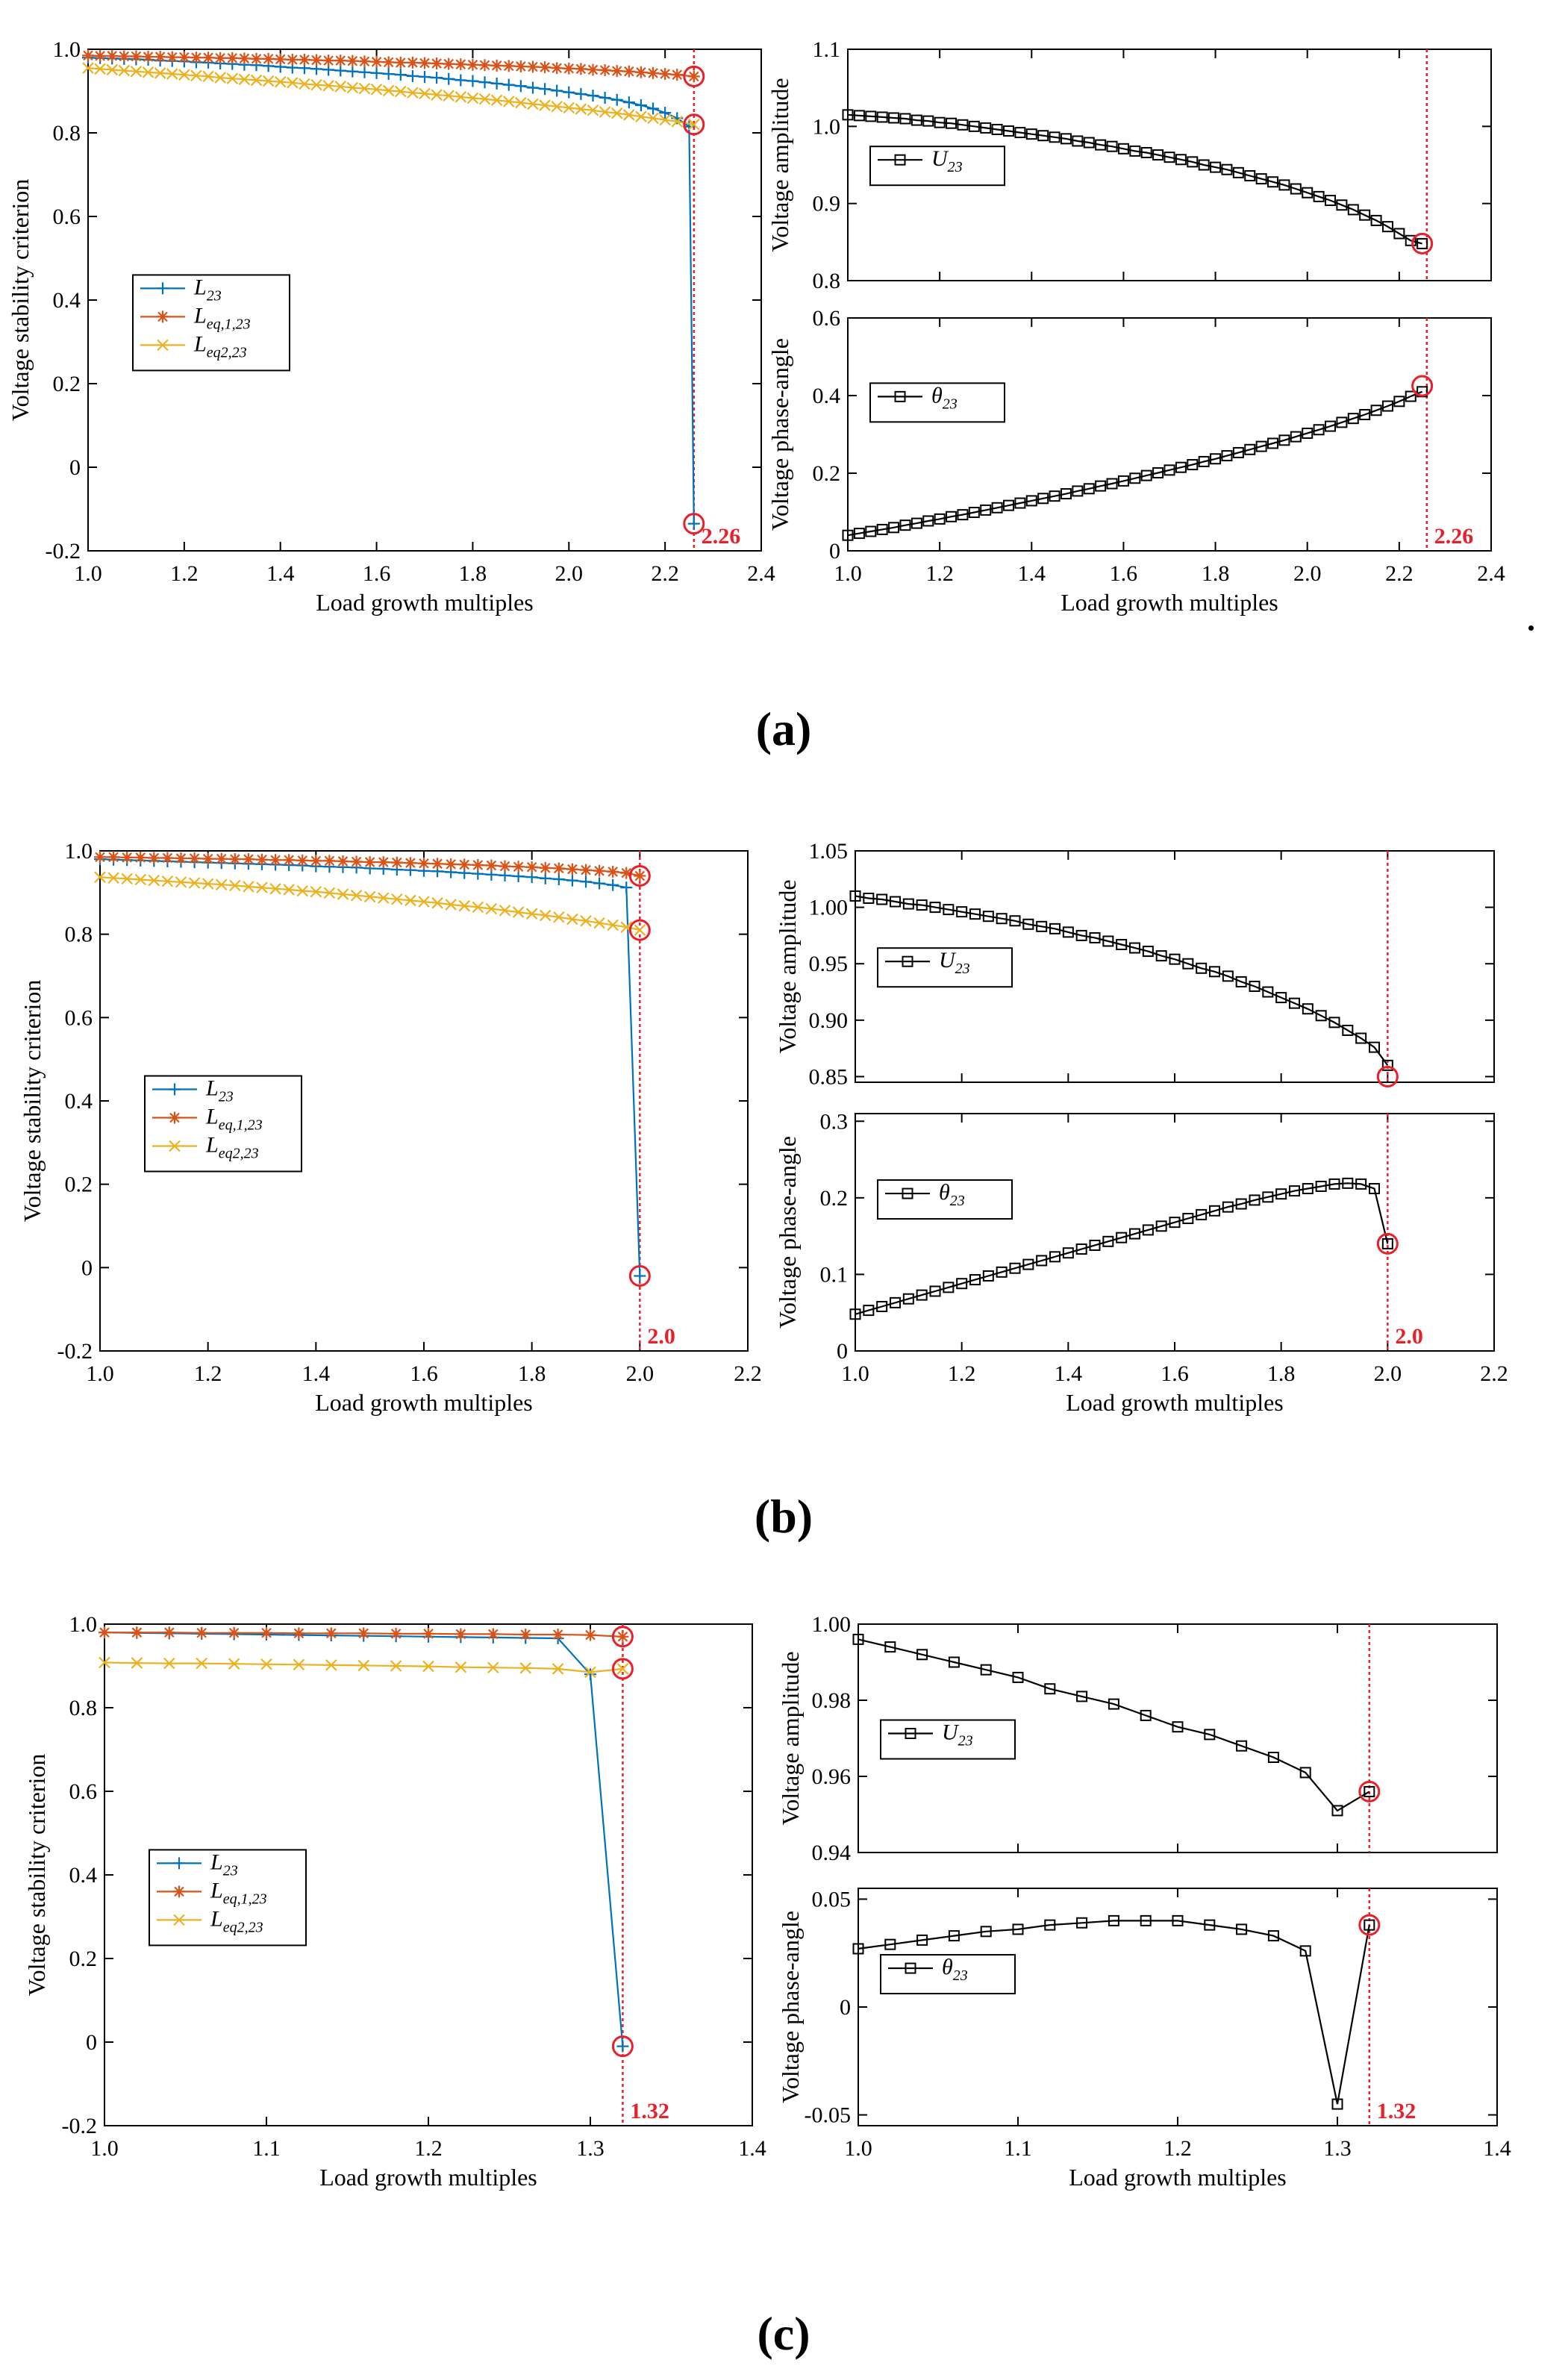  Describe the element at coordinates (748, 1373) in the screenshot. I see `x-tick-label: 2.2` at that location.